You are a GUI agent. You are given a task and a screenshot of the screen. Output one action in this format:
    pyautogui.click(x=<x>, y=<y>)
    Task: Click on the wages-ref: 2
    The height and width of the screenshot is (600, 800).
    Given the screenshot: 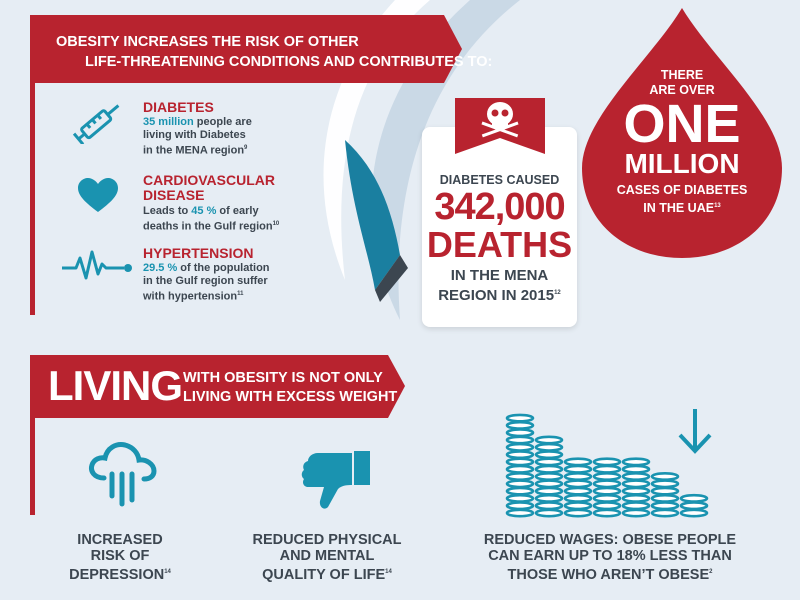 What is the action you would take?
    pyautogui.click(x=711, y=572)
    